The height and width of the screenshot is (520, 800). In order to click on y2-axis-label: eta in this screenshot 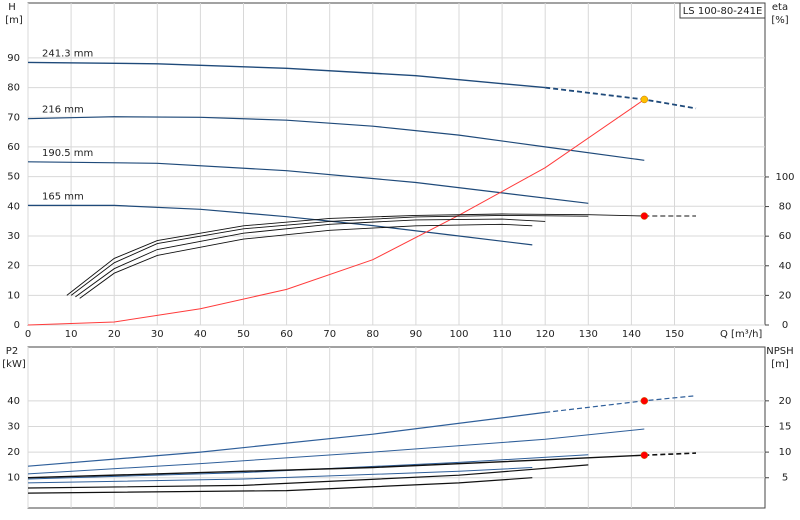, I will do `click(780, 7)`.